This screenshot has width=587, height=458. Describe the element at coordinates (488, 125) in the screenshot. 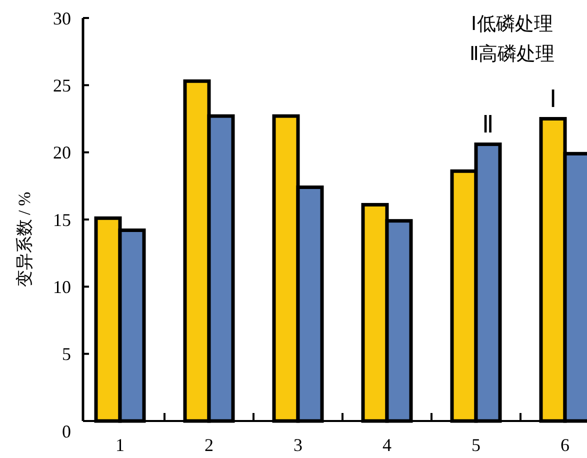

I see `series-label: Ⅱ` at that location.